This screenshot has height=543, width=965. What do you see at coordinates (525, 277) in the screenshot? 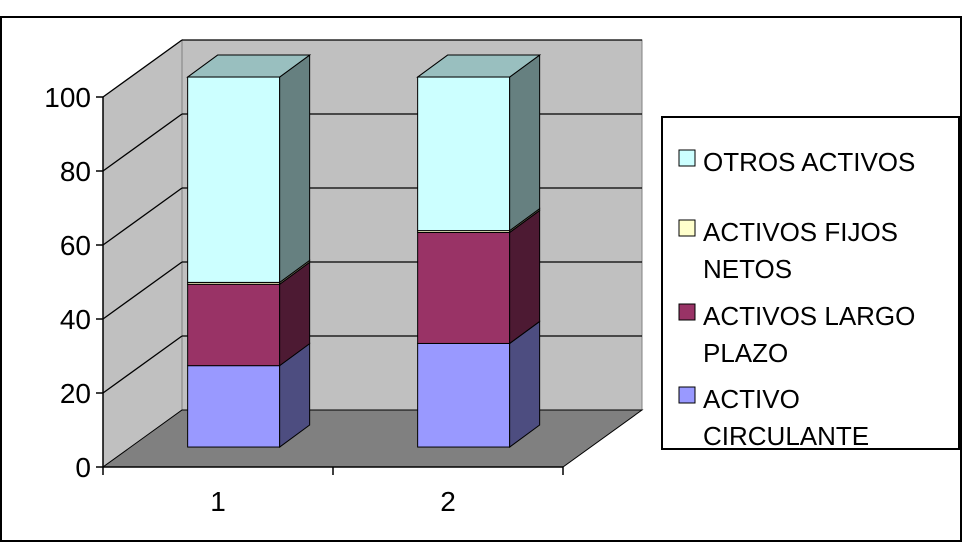
I see `bar-activos-largo-plazo-2-side` at bounding box center [525, 277].